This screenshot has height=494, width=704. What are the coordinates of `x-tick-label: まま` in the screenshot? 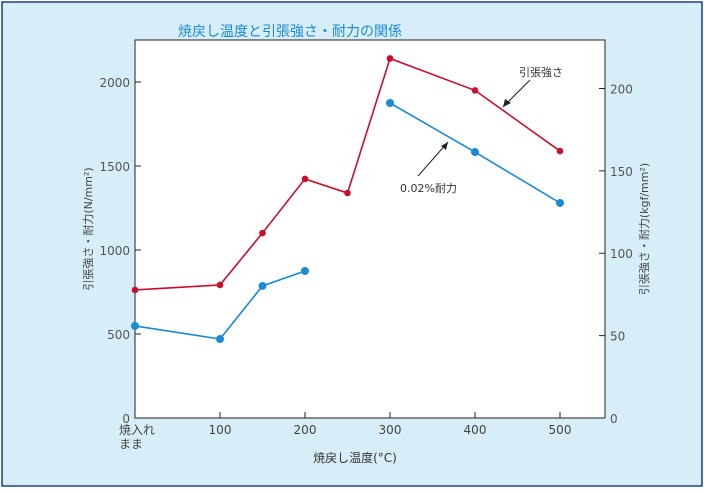 It's located at (131, 444).